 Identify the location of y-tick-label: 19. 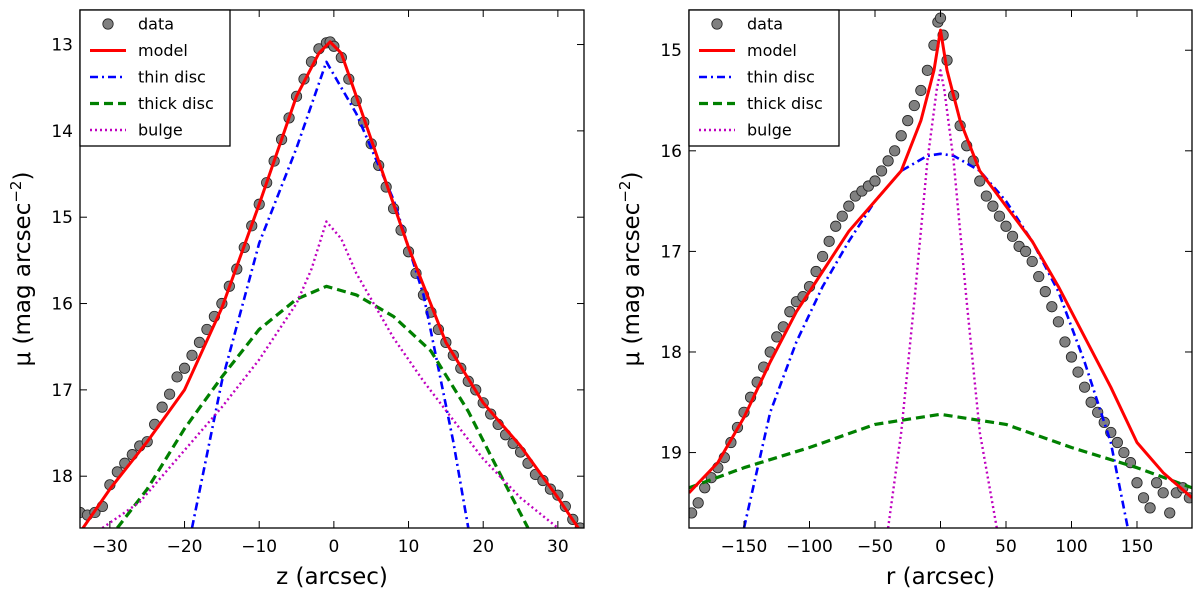
(671, 454).